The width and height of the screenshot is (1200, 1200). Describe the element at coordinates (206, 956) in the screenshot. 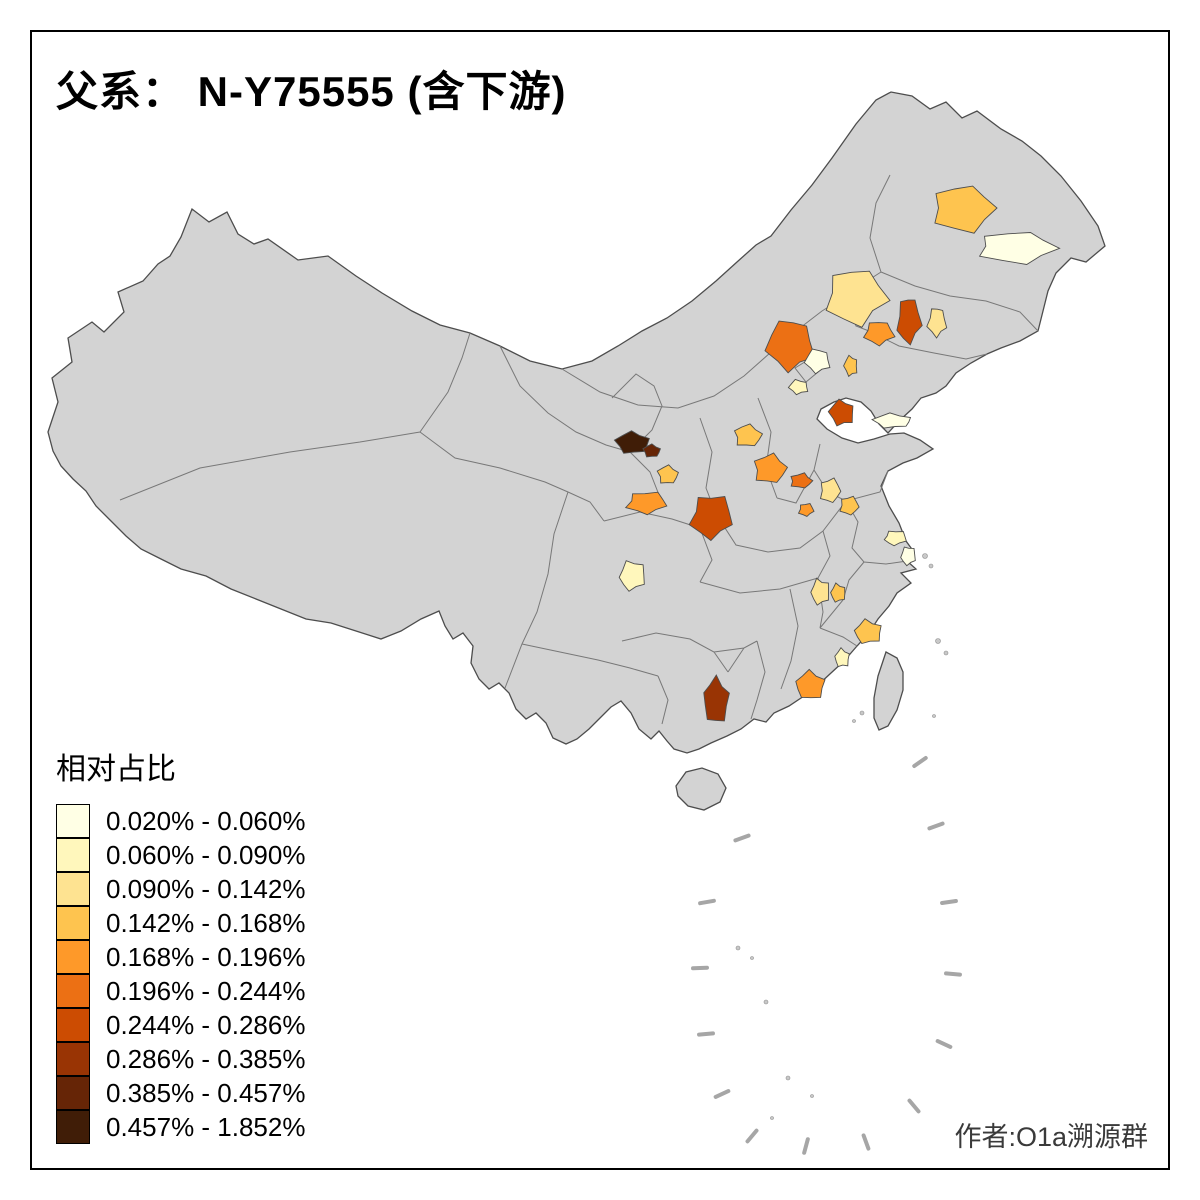

I see `legend-label: 0.168% - 0.196%` at that location.